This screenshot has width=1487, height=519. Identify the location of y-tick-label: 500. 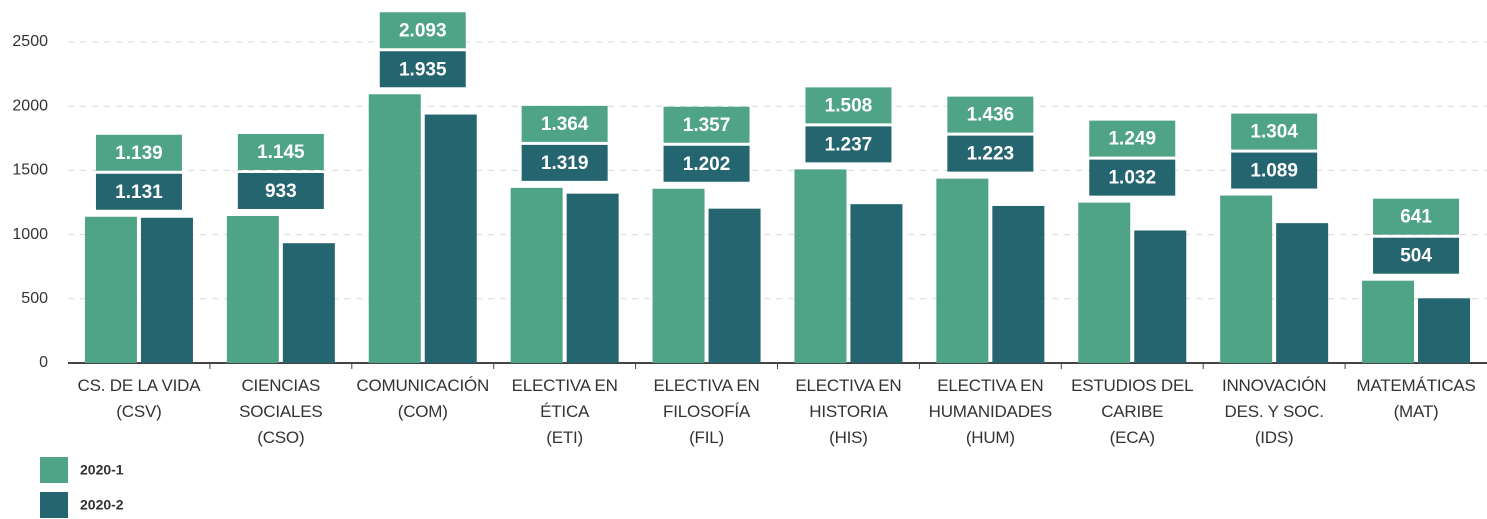
(34, 298).